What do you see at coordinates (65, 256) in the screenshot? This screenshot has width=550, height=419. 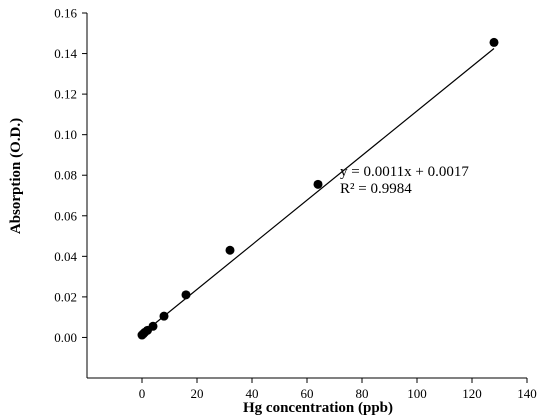 I see `y-tick-label: 0.04` at bounding box center [65, 256].